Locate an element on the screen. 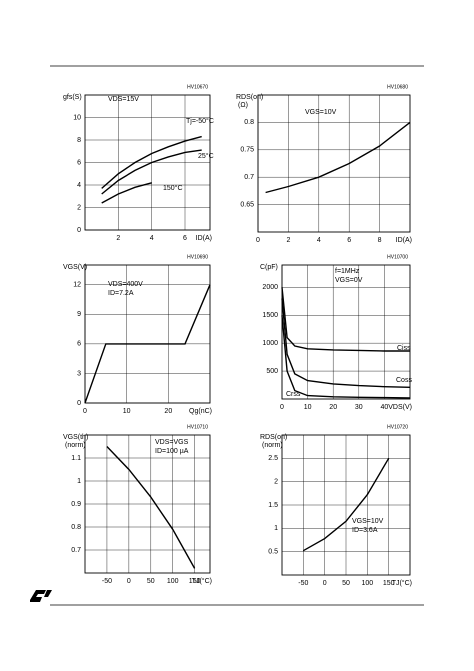  y-tick-label: 2.5 is located at coordinates (273, 458).